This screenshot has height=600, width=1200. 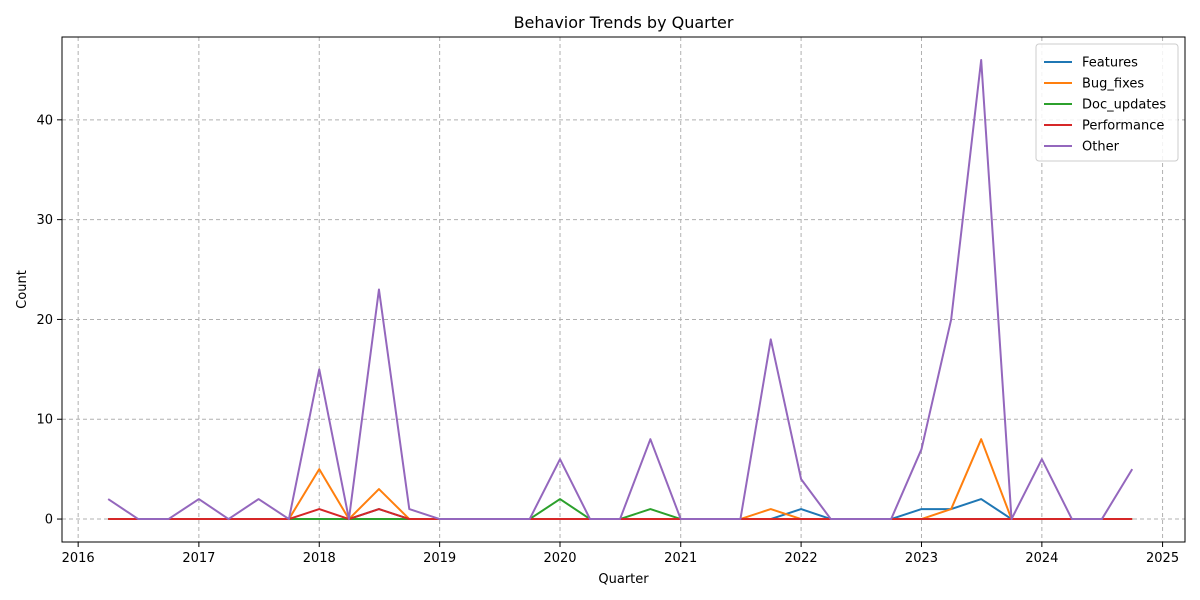 What do you see at coordinates (620, 554) in the screenshot?
I see `x-axis: 2016 2017 2018 2019 2020 2021 2022 2023 2024 2025` at bounding box center [620, 554].